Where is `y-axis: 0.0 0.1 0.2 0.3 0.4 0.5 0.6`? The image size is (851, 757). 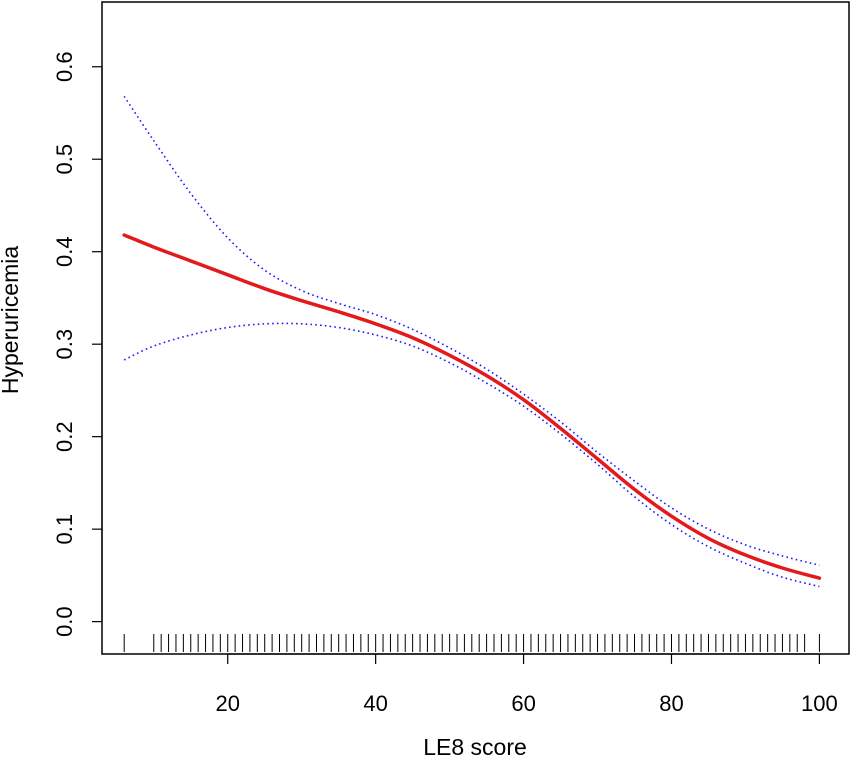
y-axis: 0.0 0.1 0.2 0.3 0.4 0.5 0.6 is located at coordinates (77, 344).